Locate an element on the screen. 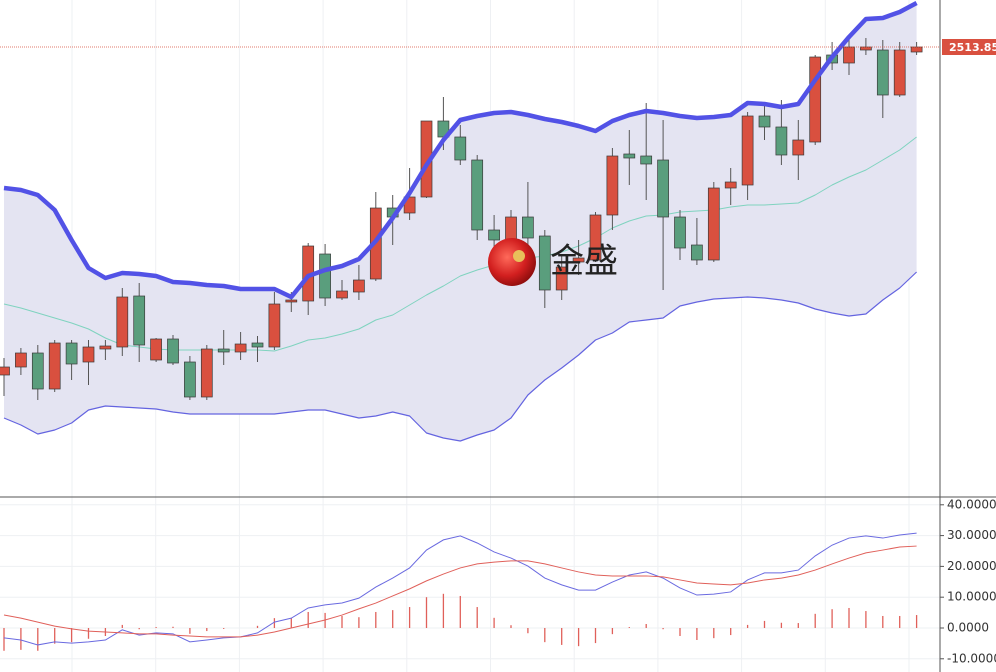  watermark-text: 金盛 is located at coordinates (584, 262).